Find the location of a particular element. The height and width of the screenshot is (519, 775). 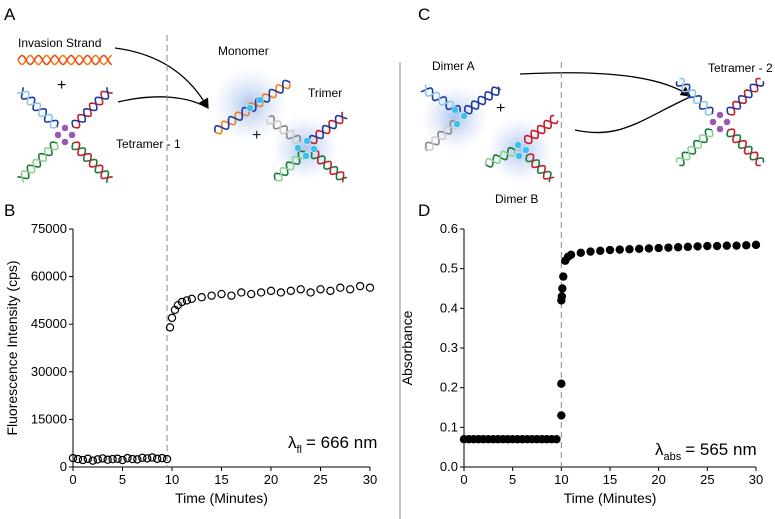

arrow is located at coordinates (162, 102).